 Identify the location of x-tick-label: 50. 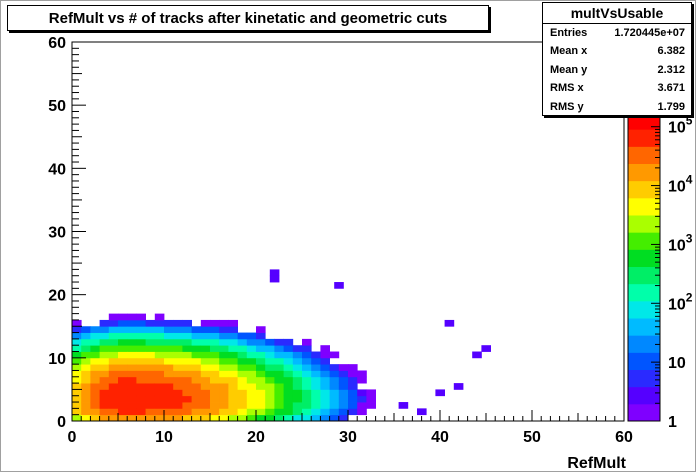
(532, 437).